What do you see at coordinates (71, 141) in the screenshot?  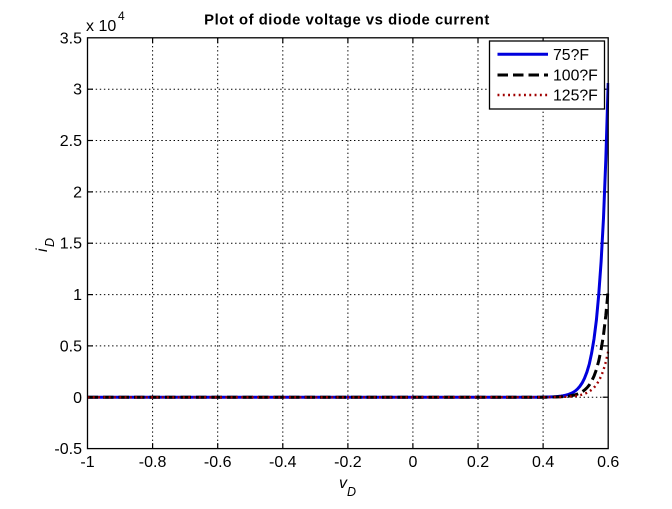 I see `svg-text: 2.5` at bounding box center [71, 141].